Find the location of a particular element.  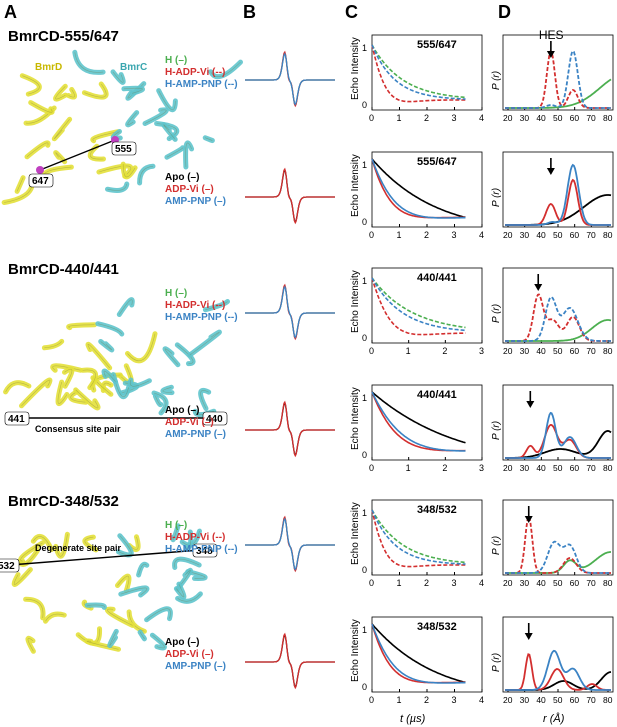

d-ylabel: P (r) is located at coordinates (496, 545).